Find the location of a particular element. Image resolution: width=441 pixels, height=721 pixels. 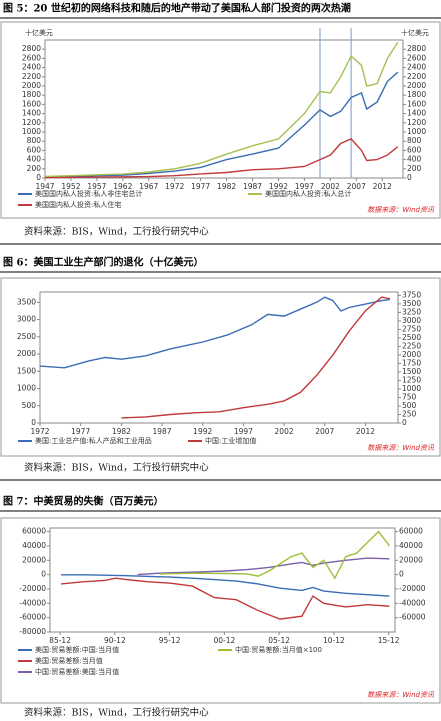

legend-label: 美国:工业总产值:私人产品和工业用品 is located at coordinates (93, 440).